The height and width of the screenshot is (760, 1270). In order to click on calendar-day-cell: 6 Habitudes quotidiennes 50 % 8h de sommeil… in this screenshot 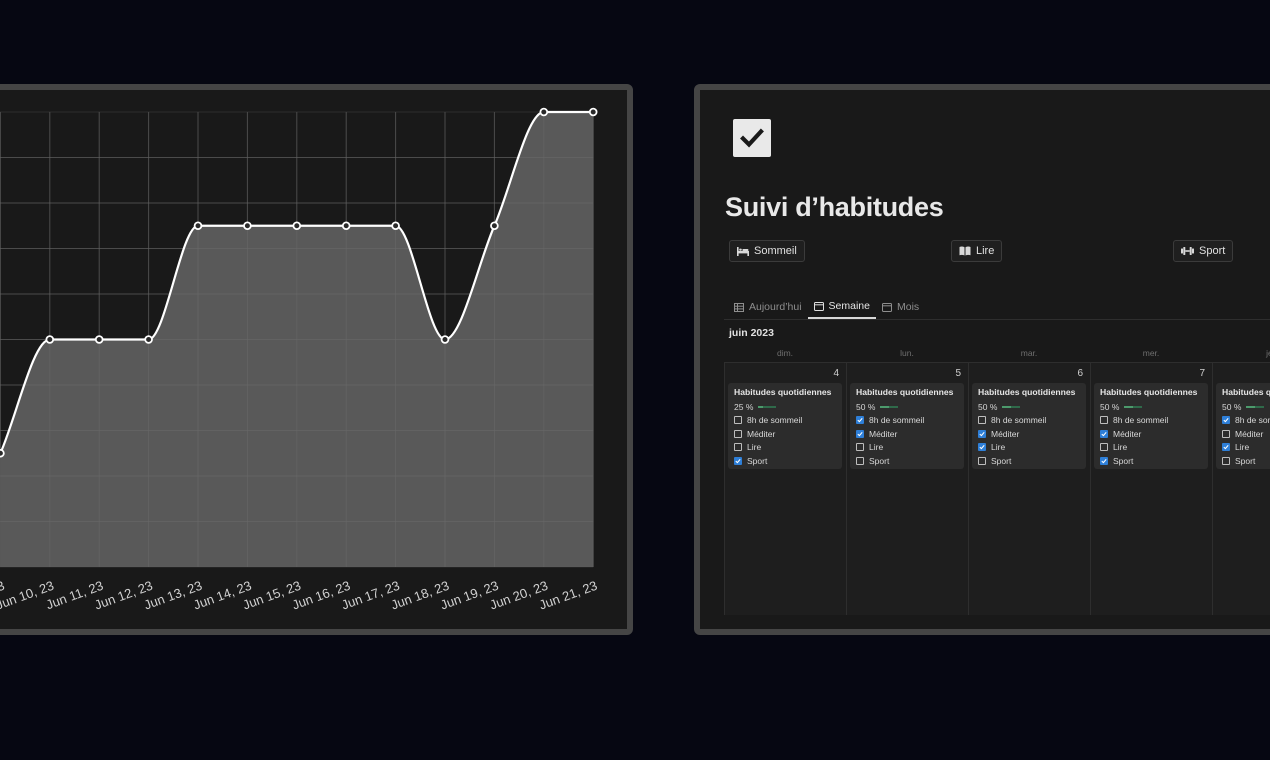, I will do `click(1029, 488)`.